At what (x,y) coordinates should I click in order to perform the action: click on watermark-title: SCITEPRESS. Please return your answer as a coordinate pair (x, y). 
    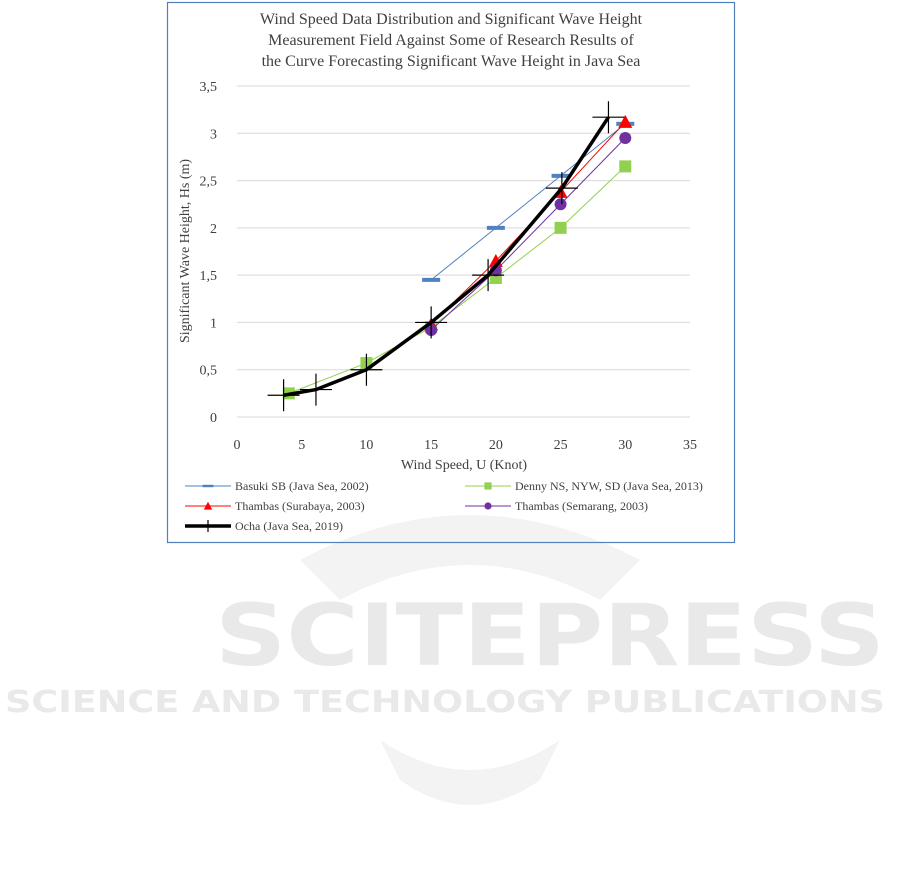
    Looking at the image, I should click on (550, 636).